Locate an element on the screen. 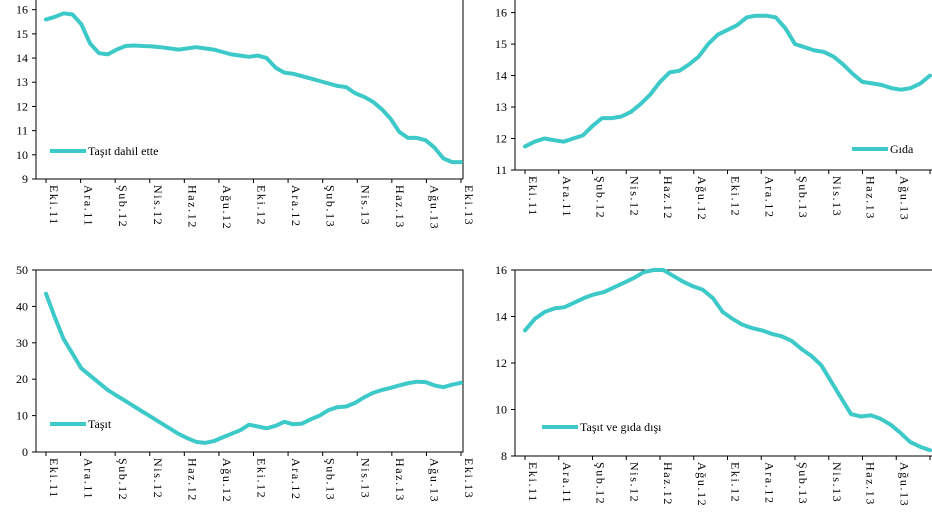 The height and width of the screenshot is (522, 932). y-tick-label: 20 is located at coordinates (22, 379).